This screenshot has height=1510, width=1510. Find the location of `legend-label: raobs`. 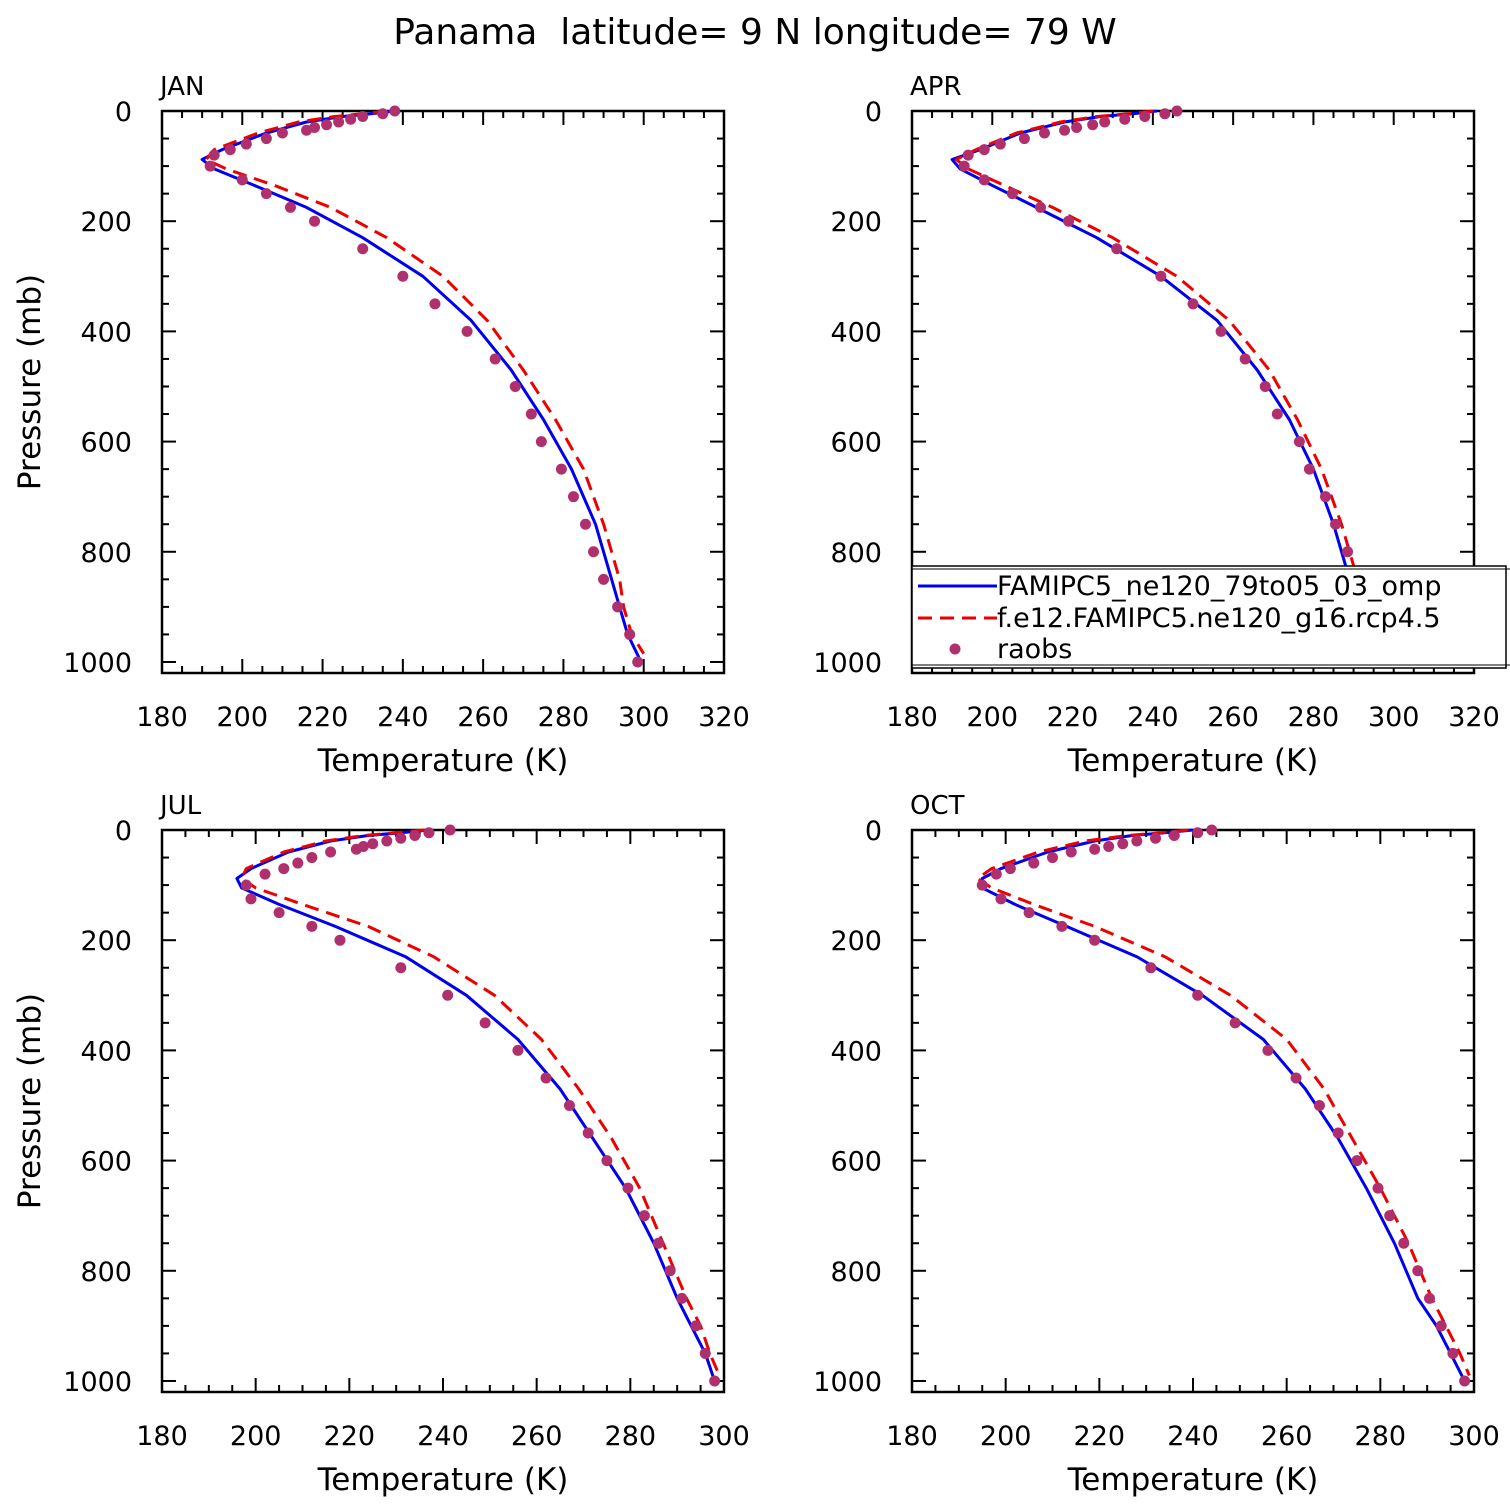

legend-label: raobs is located at coordinates (1034, 649).